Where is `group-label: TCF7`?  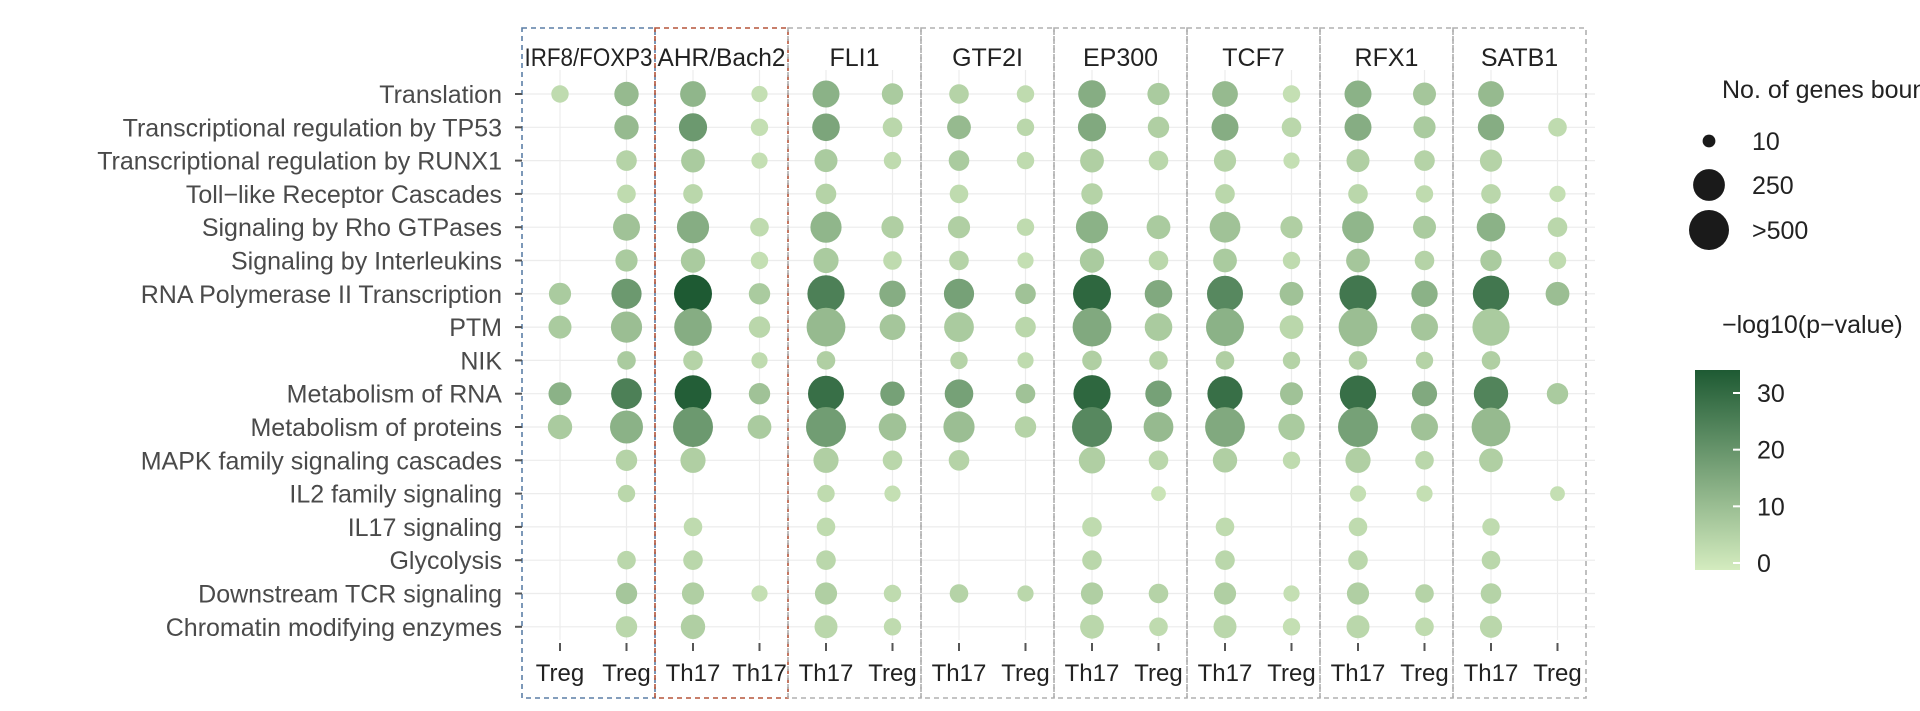
group-label: TCF7 is located at coordinates (1253, 58).